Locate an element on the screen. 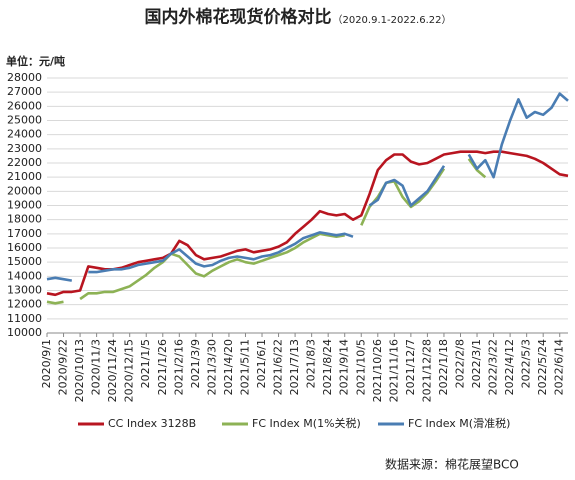 The width and height of the screenshot is (575, 480). y-tick-label: 10000 is located at coordinates (24, 332).